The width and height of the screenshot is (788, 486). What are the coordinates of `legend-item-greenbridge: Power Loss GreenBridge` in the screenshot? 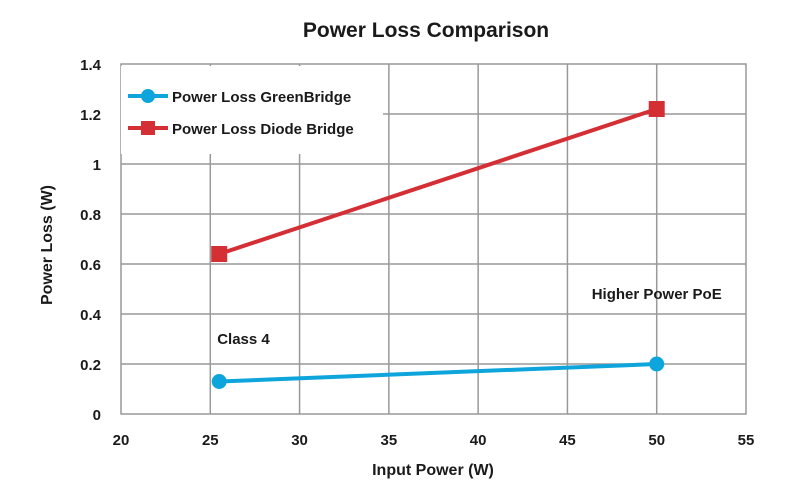 It's located at (239, 97).